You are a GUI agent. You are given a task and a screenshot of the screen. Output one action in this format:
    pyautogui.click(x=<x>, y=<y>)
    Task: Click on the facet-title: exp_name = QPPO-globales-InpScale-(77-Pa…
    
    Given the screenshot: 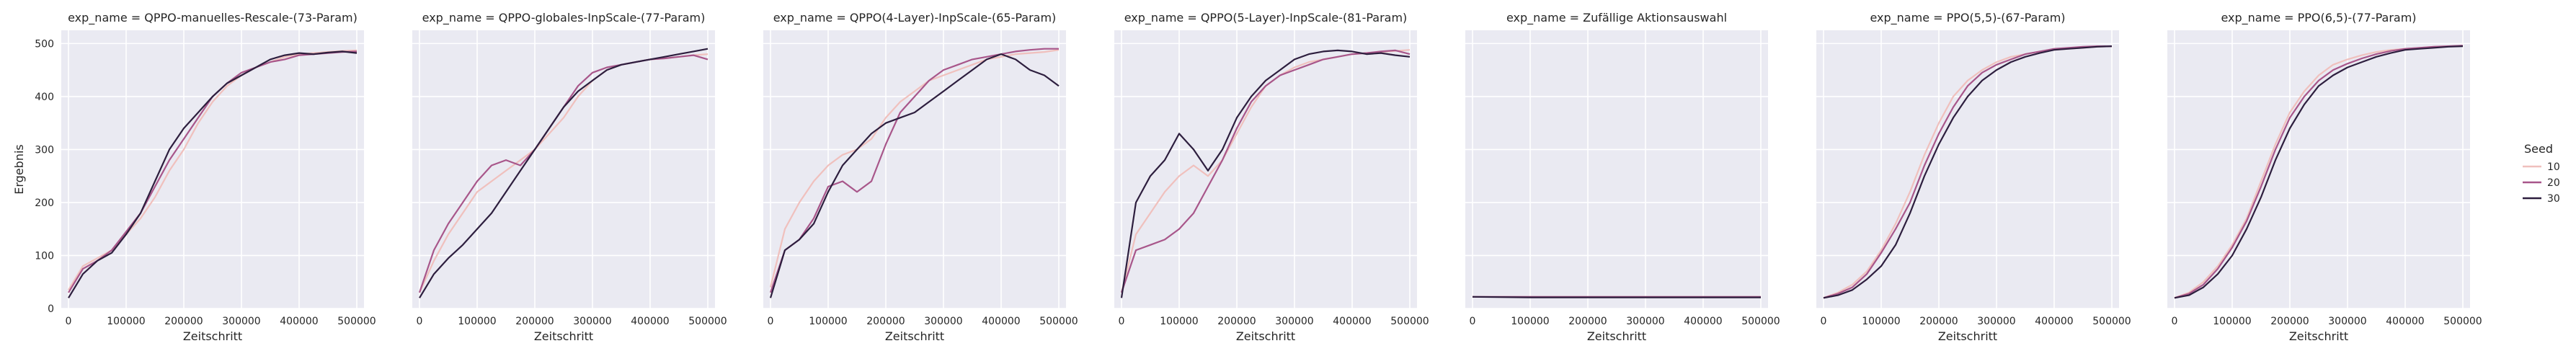 What is the action you would take?
    pyautogui.click(x=564, y=18)
    